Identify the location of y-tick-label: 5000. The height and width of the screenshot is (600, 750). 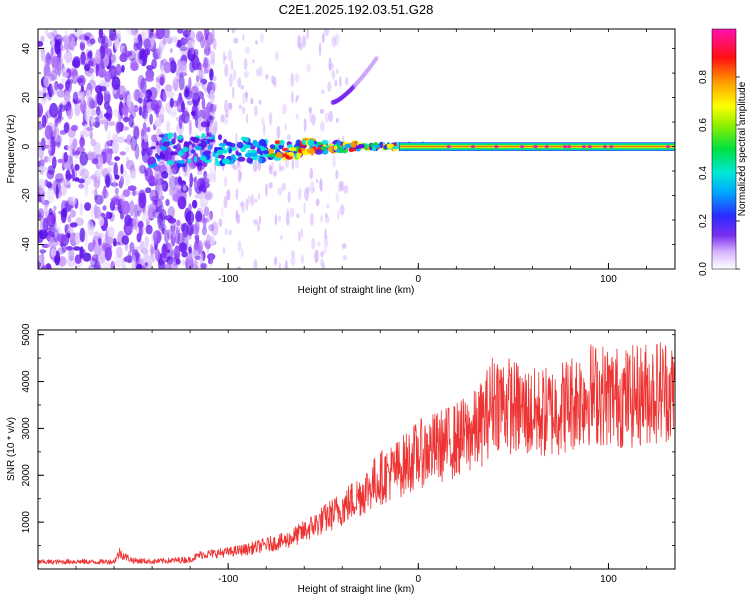
(26, 334).